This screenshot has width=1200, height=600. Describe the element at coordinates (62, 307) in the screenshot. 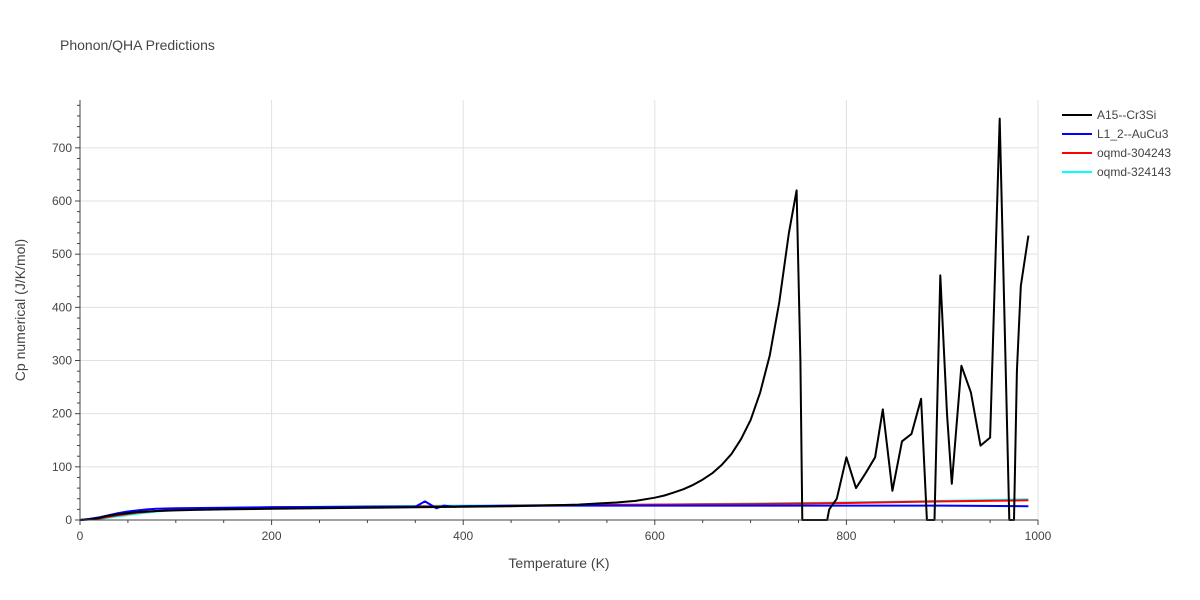

I see `y-tick-label-4: 400` at that location.